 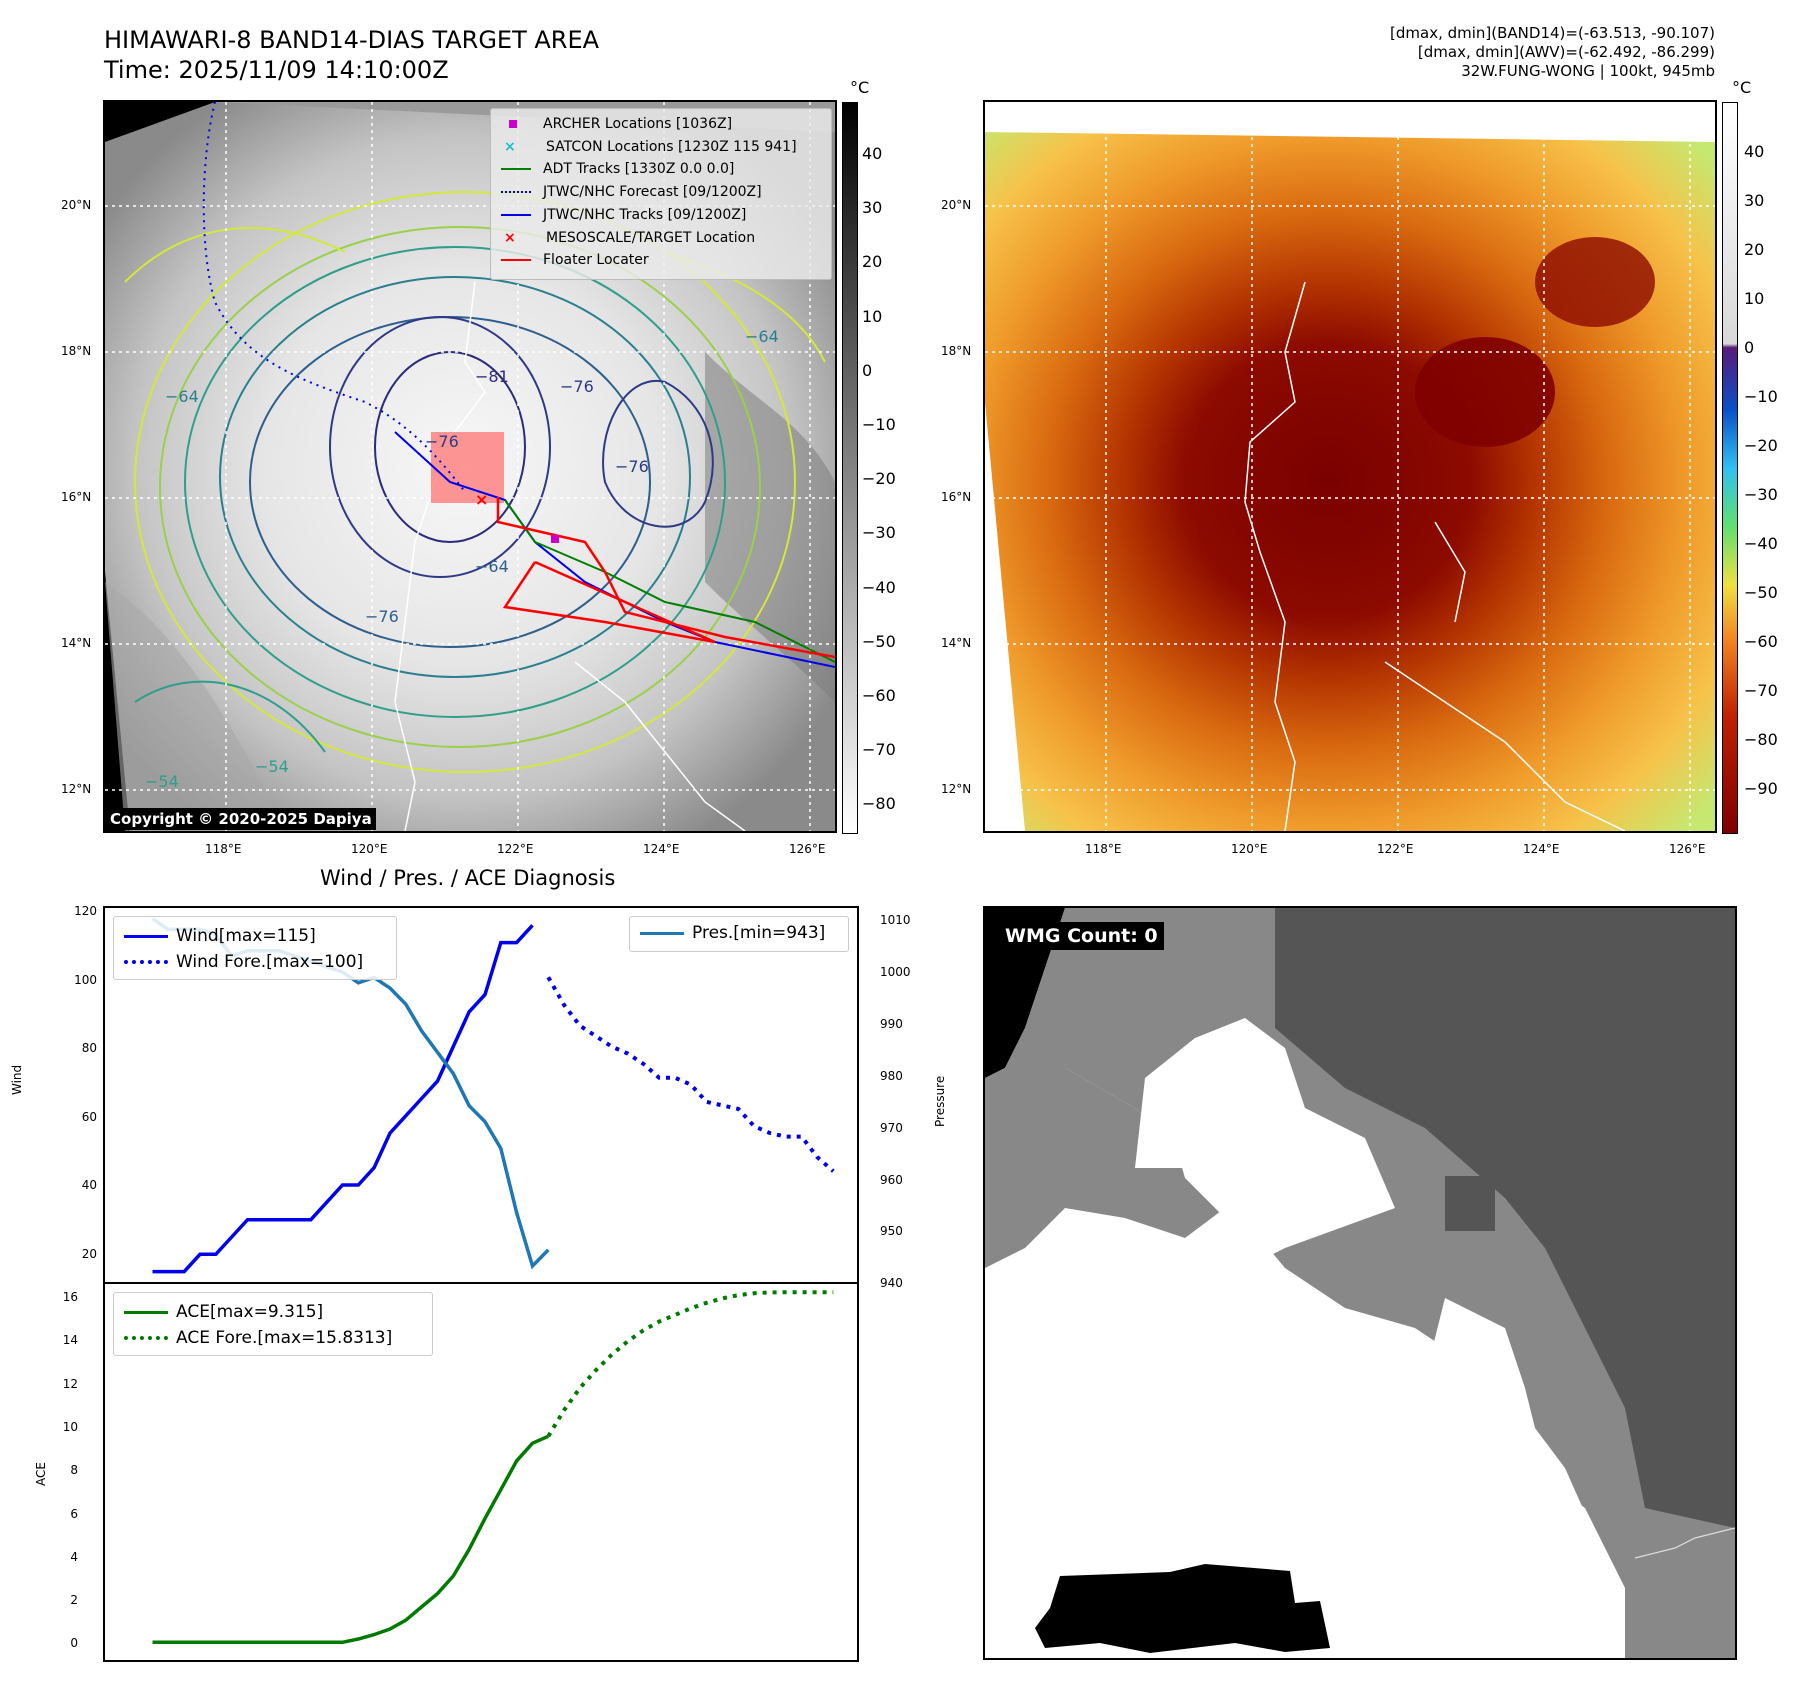 What do you see at coordinates (1761, 543) in the screenshot?
I see `colorbar2-tick: −40` at bounding box center [1761, 543].